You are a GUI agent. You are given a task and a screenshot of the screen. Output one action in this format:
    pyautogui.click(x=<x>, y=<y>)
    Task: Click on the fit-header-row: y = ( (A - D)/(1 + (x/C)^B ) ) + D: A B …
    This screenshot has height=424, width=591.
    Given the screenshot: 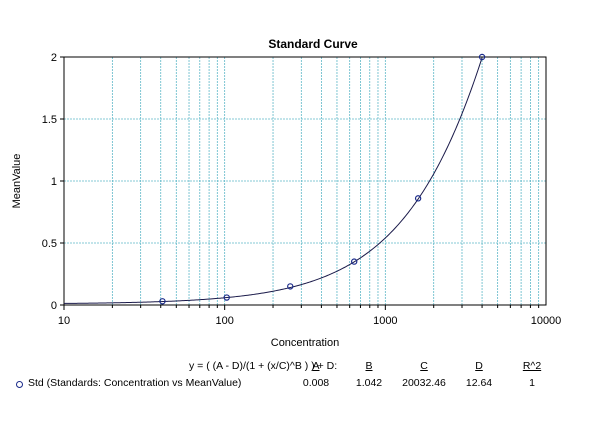 What is the action you would take?
    pyautogui.click(x=299, y=368)
    